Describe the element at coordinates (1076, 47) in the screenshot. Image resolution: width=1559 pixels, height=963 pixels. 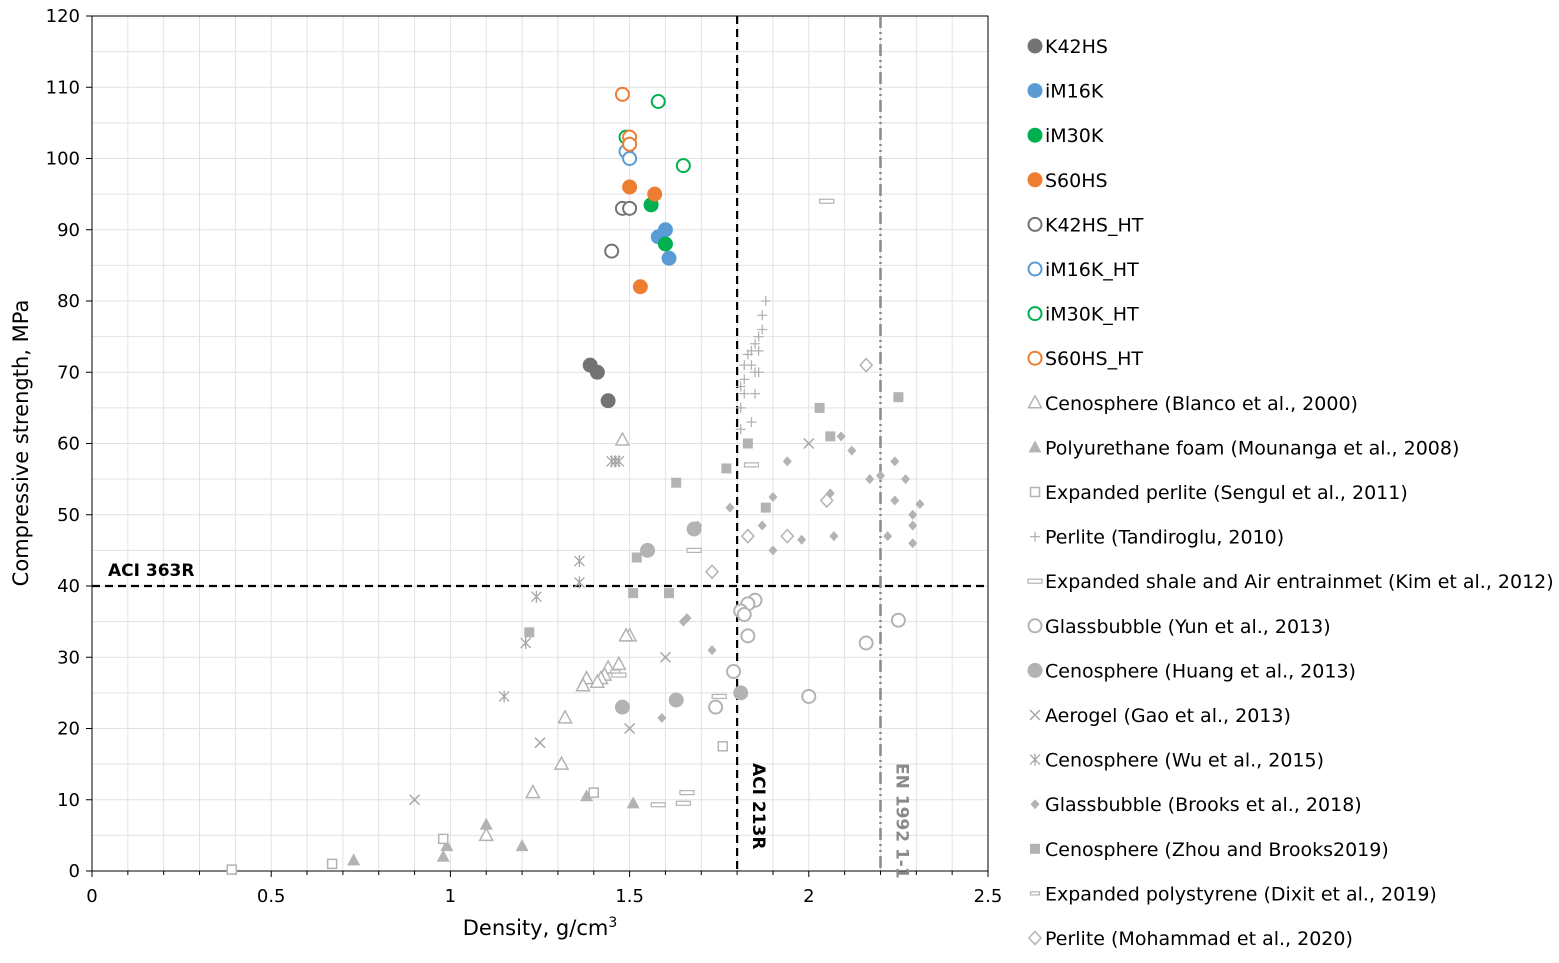
I see `legend-label: K42HS` at that location.